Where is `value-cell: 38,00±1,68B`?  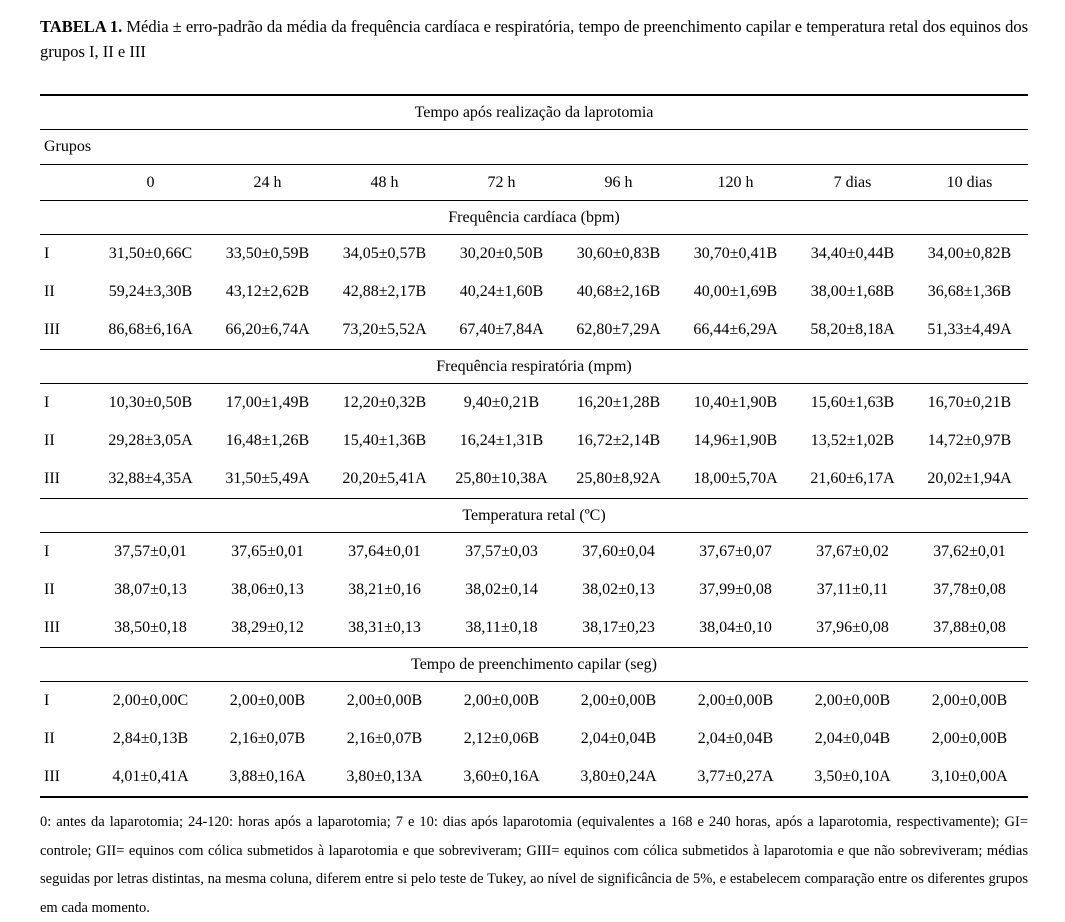 value-cell: 38,00±1,68B is located at coordinates (852, 291).